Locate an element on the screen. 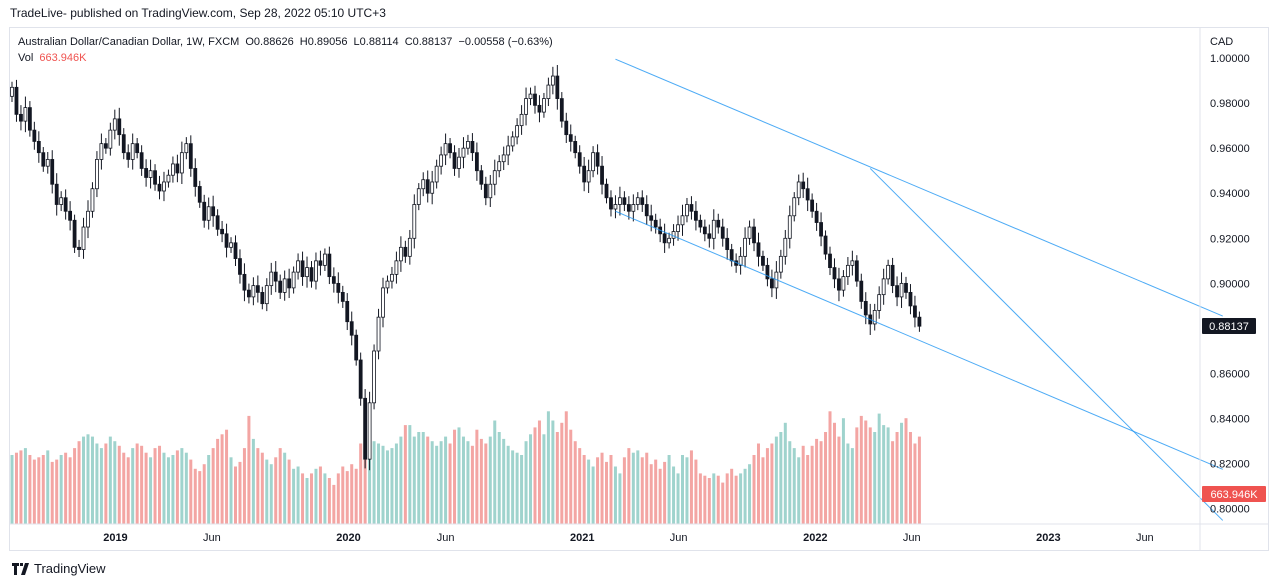  time-axis: 2019 Jun 2020 Jun 2021 Jun 2022 Jun 2023 Jun is located at coordinates (628, 538).